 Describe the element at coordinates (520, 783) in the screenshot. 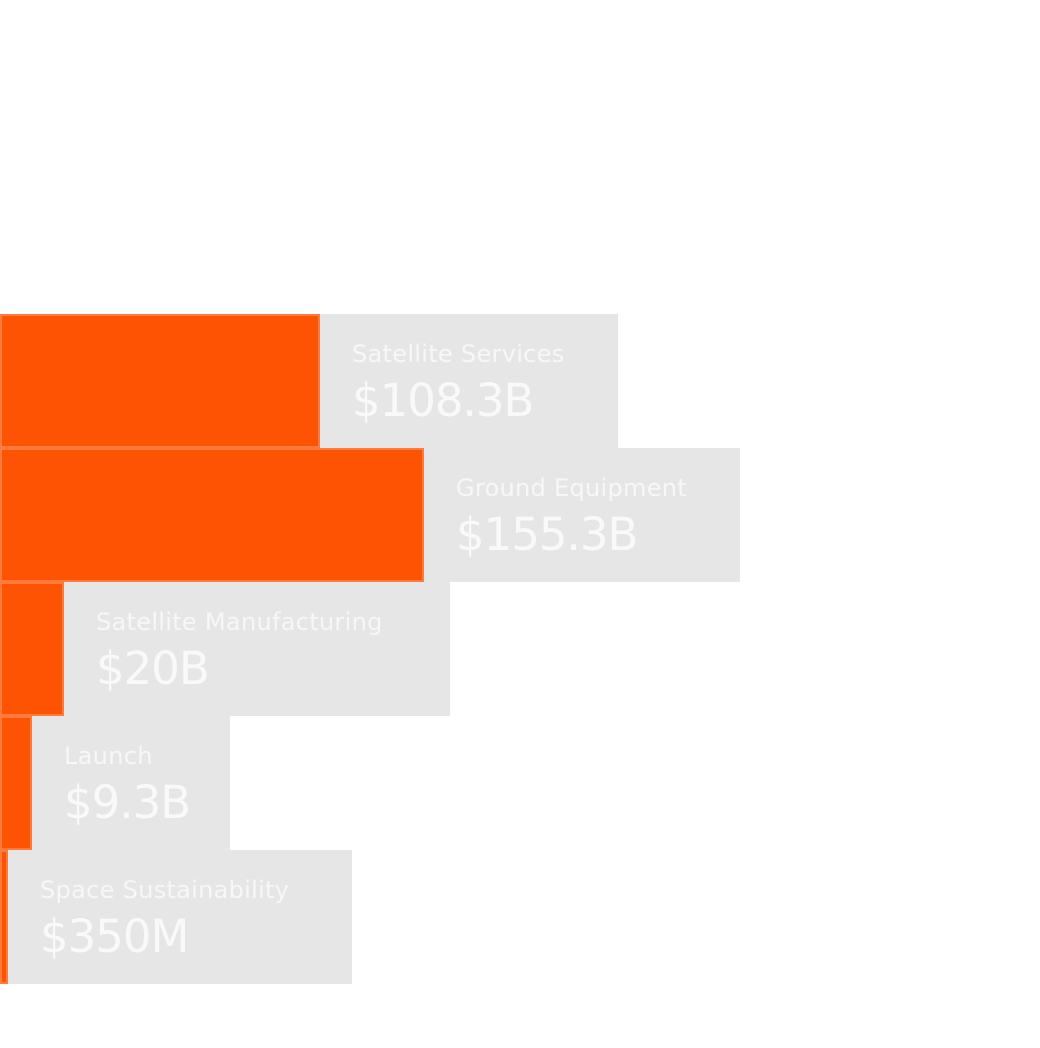

I see `bar-row-launch: Launch $9.3B` at that location.